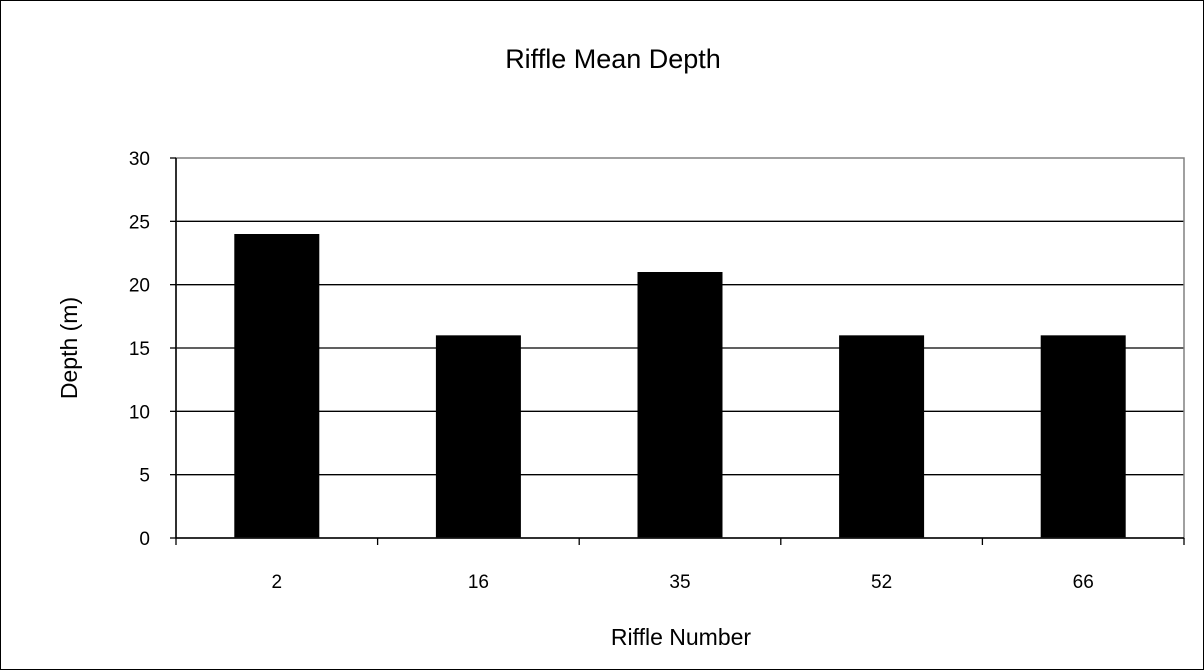 The width and height of the screenshot is (1204, 670). I want to click on x-tick-label-16: 16, so click(478, 582).